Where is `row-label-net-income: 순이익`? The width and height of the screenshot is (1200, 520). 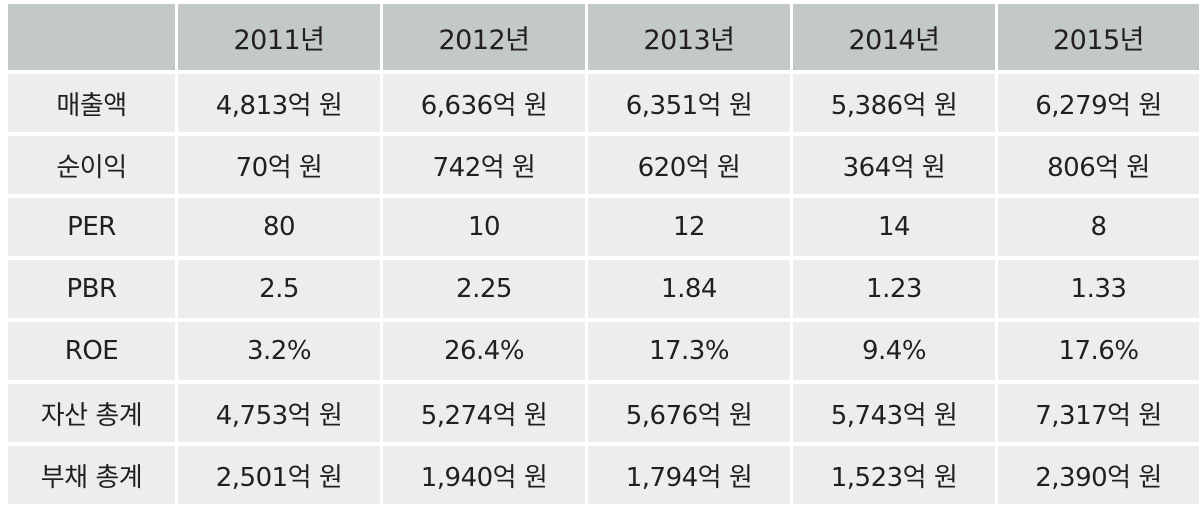
row-label-net-income: 순이익 is located at coordinates (91, 165).